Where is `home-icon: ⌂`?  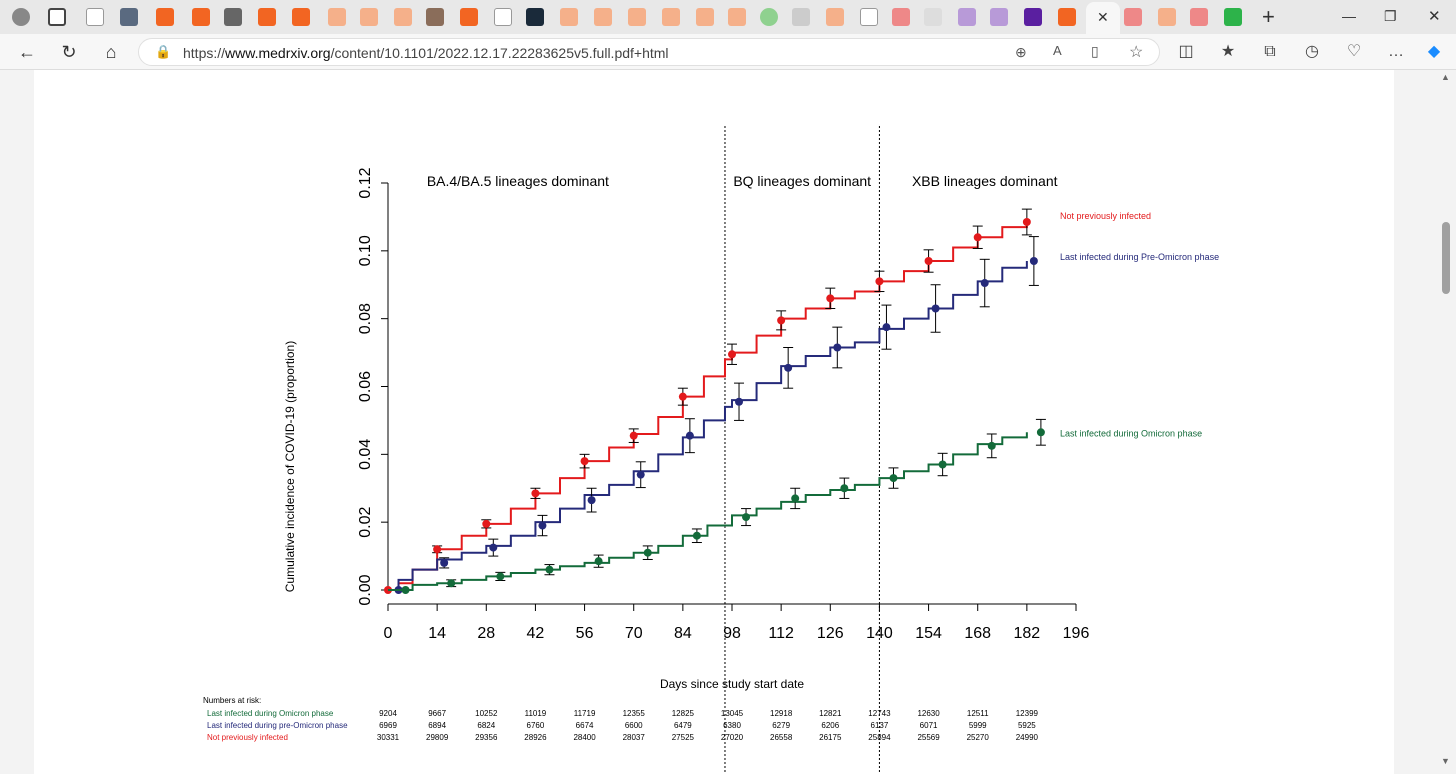 home-icon: ⌂ is located at coordinates (111, 52).